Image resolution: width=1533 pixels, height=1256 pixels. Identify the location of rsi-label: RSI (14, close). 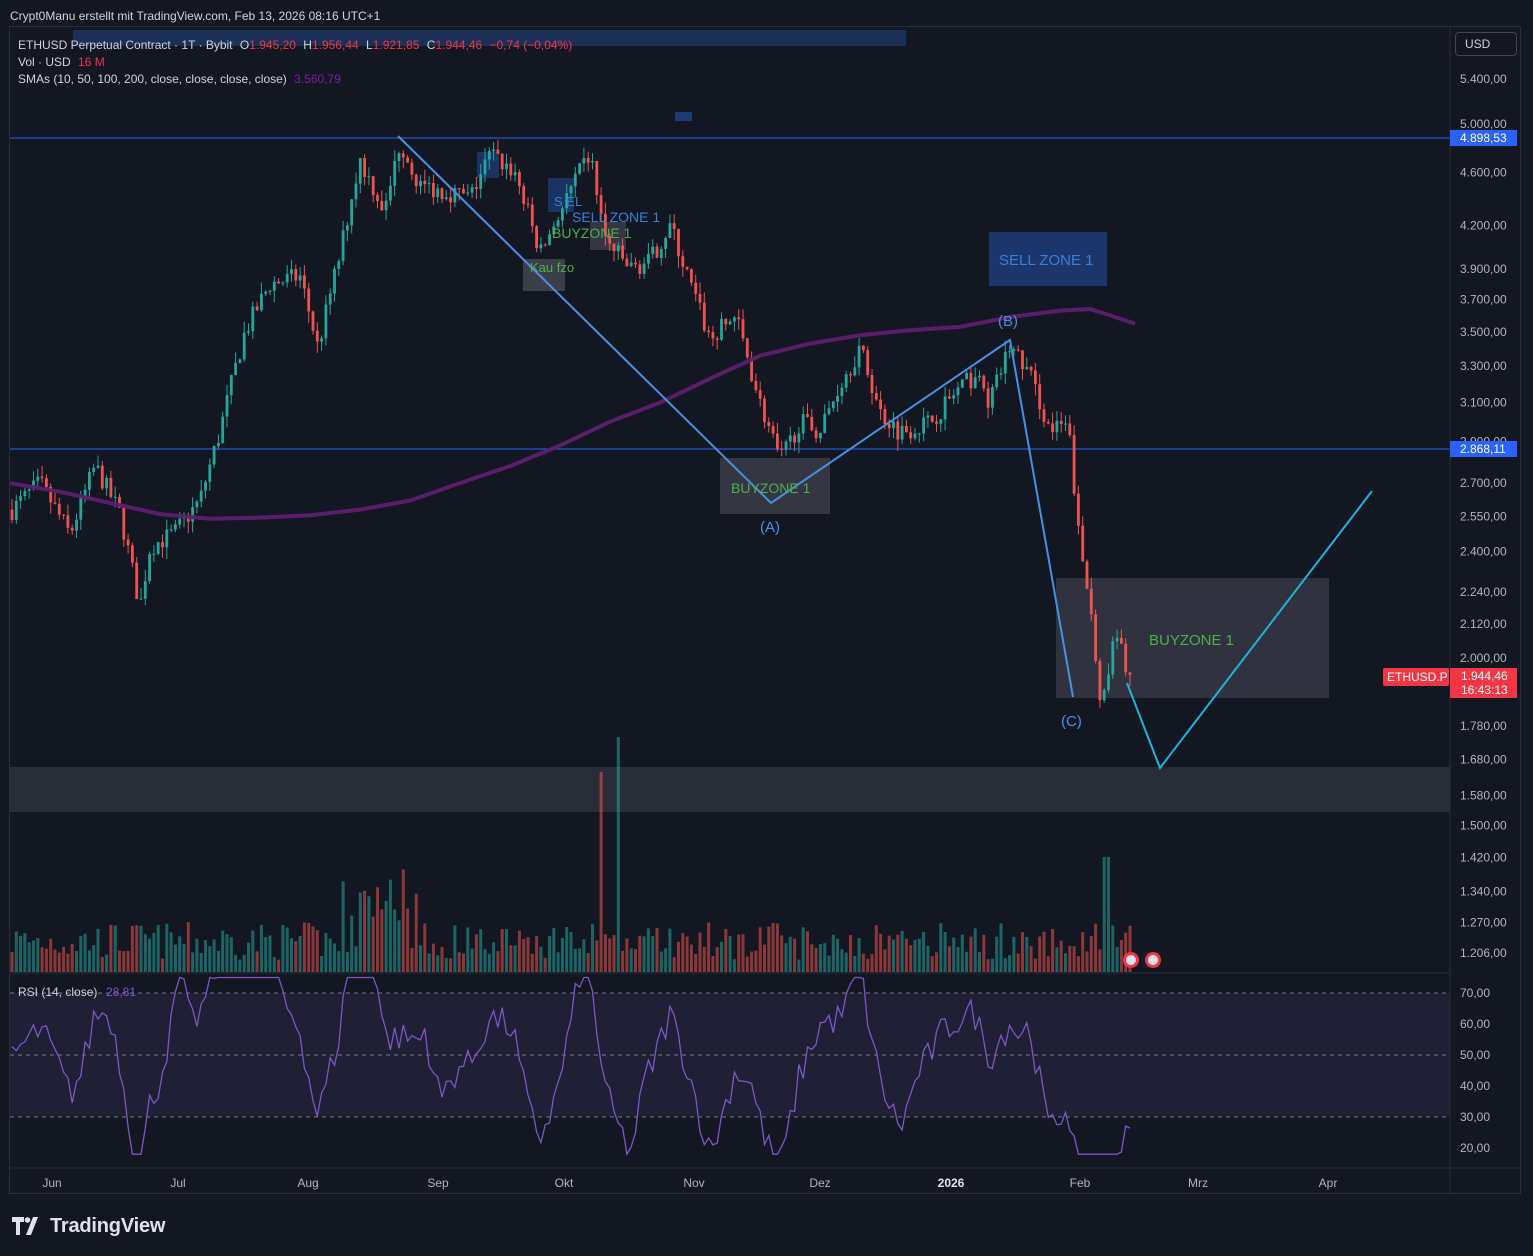
(57, 992).